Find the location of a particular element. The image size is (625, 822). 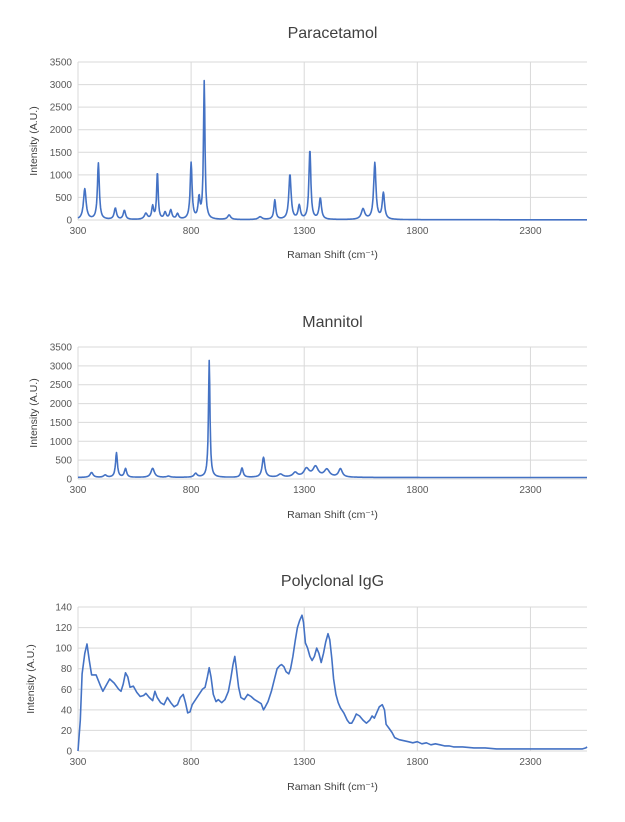

y-tick-label: 80 is located at coordinates (67, 669).